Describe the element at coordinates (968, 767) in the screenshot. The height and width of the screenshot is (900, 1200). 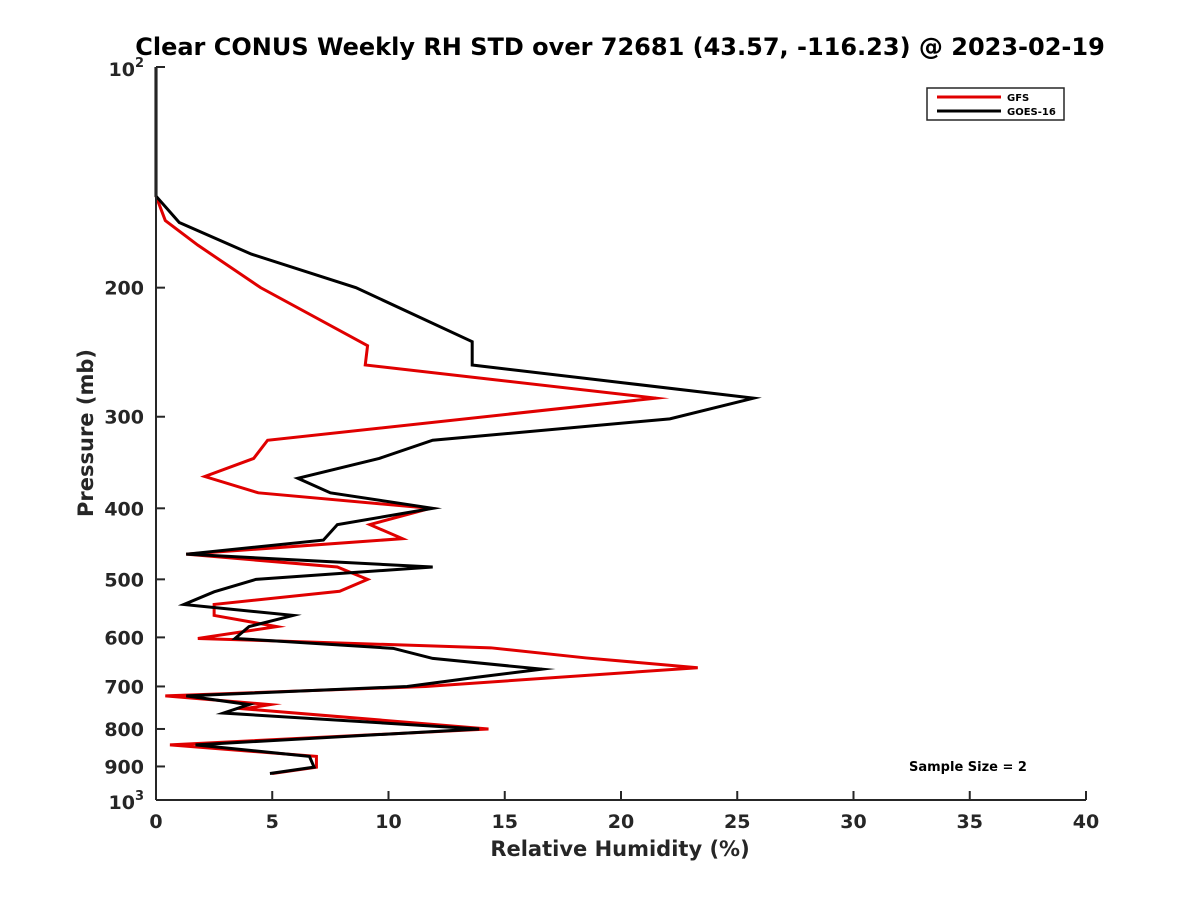
I see `sample-size-annotation: Sample Size = 2` at that location.